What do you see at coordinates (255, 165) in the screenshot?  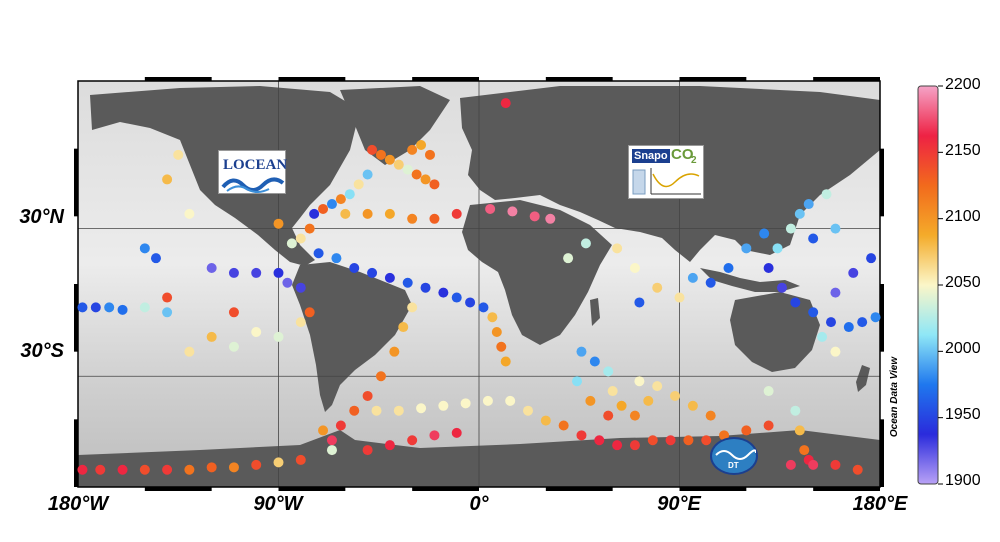 I see `locean-logo-text: LOCEAN` at bounding box center [255, 165].